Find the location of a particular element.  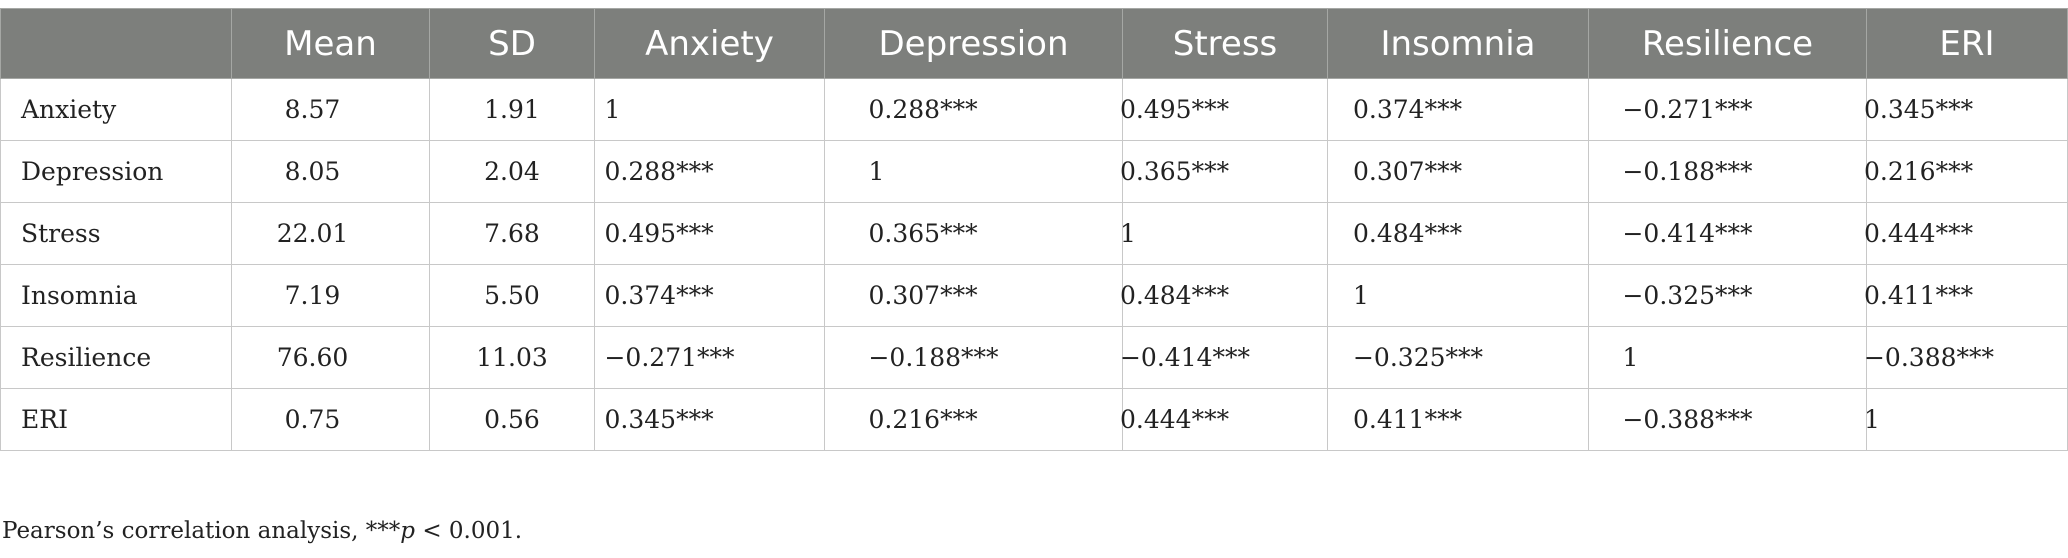

cell-value: 0.495*** is located at coordinates (659, 233).